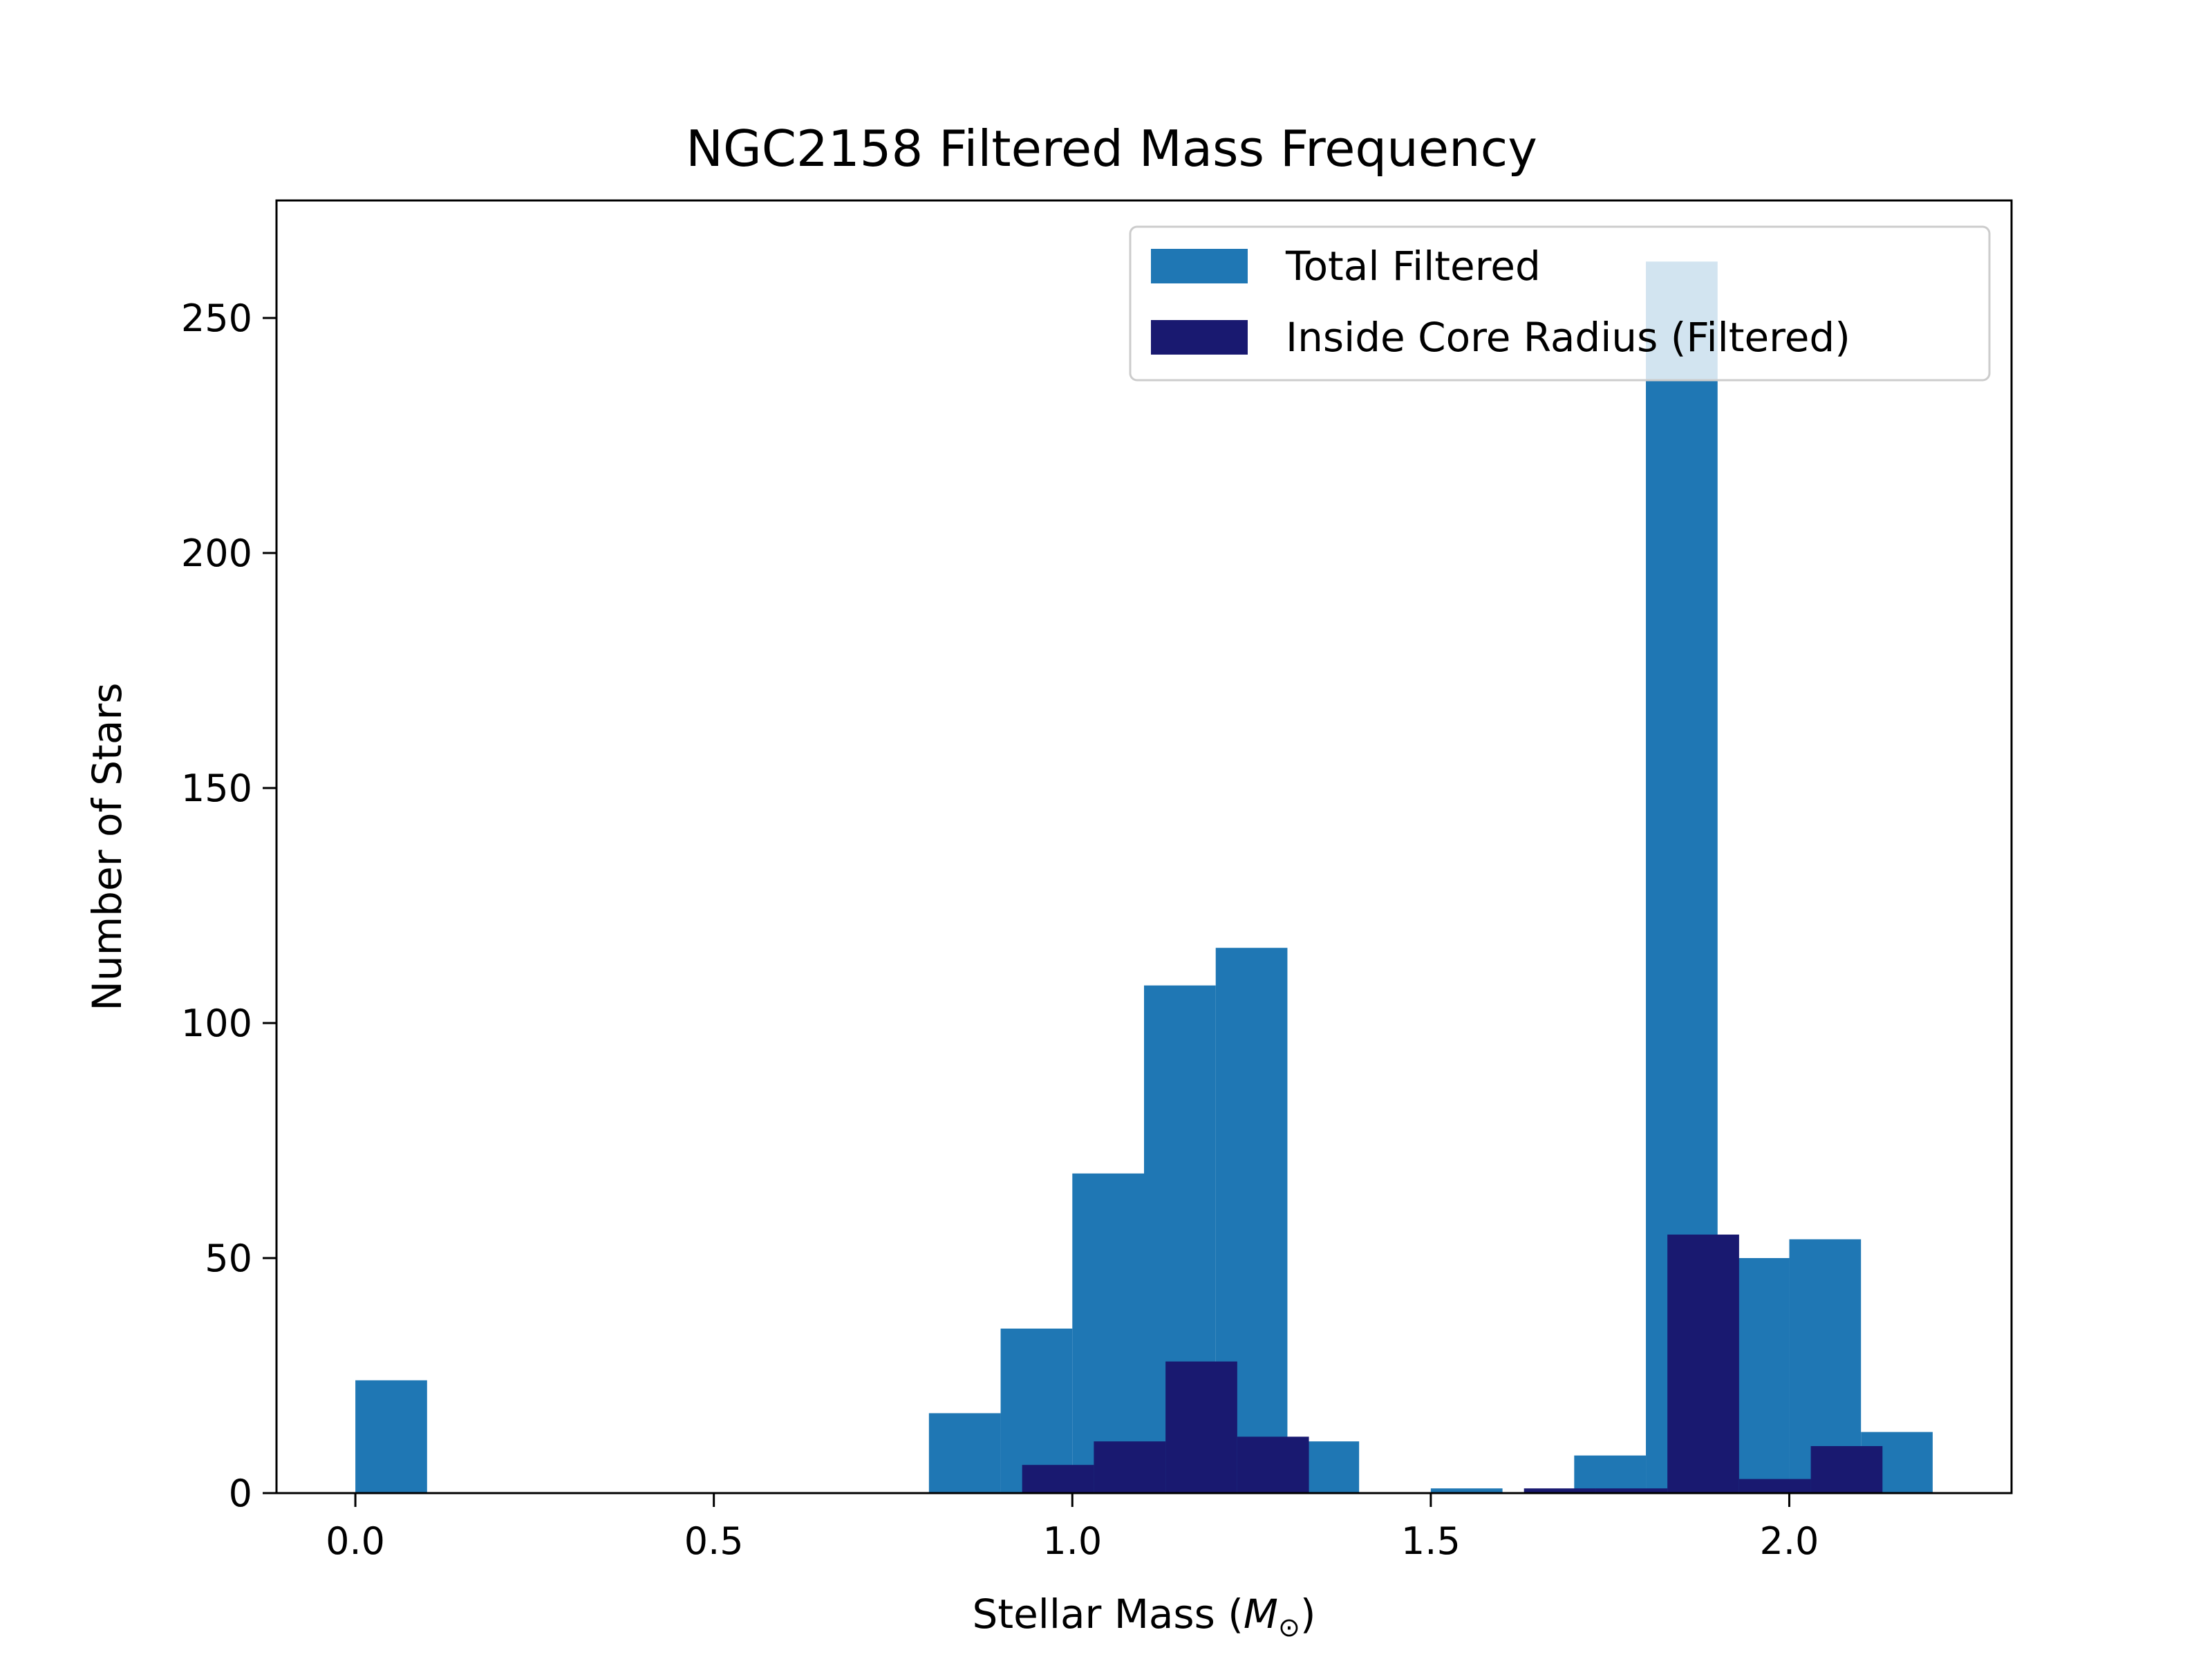 Image resolution: width=2212 pixels, height=1659 pixels. Describe the element at coordinates (1431, 1541) in the screenshot. I see `x-tick-label-3: 1.5` at that location.